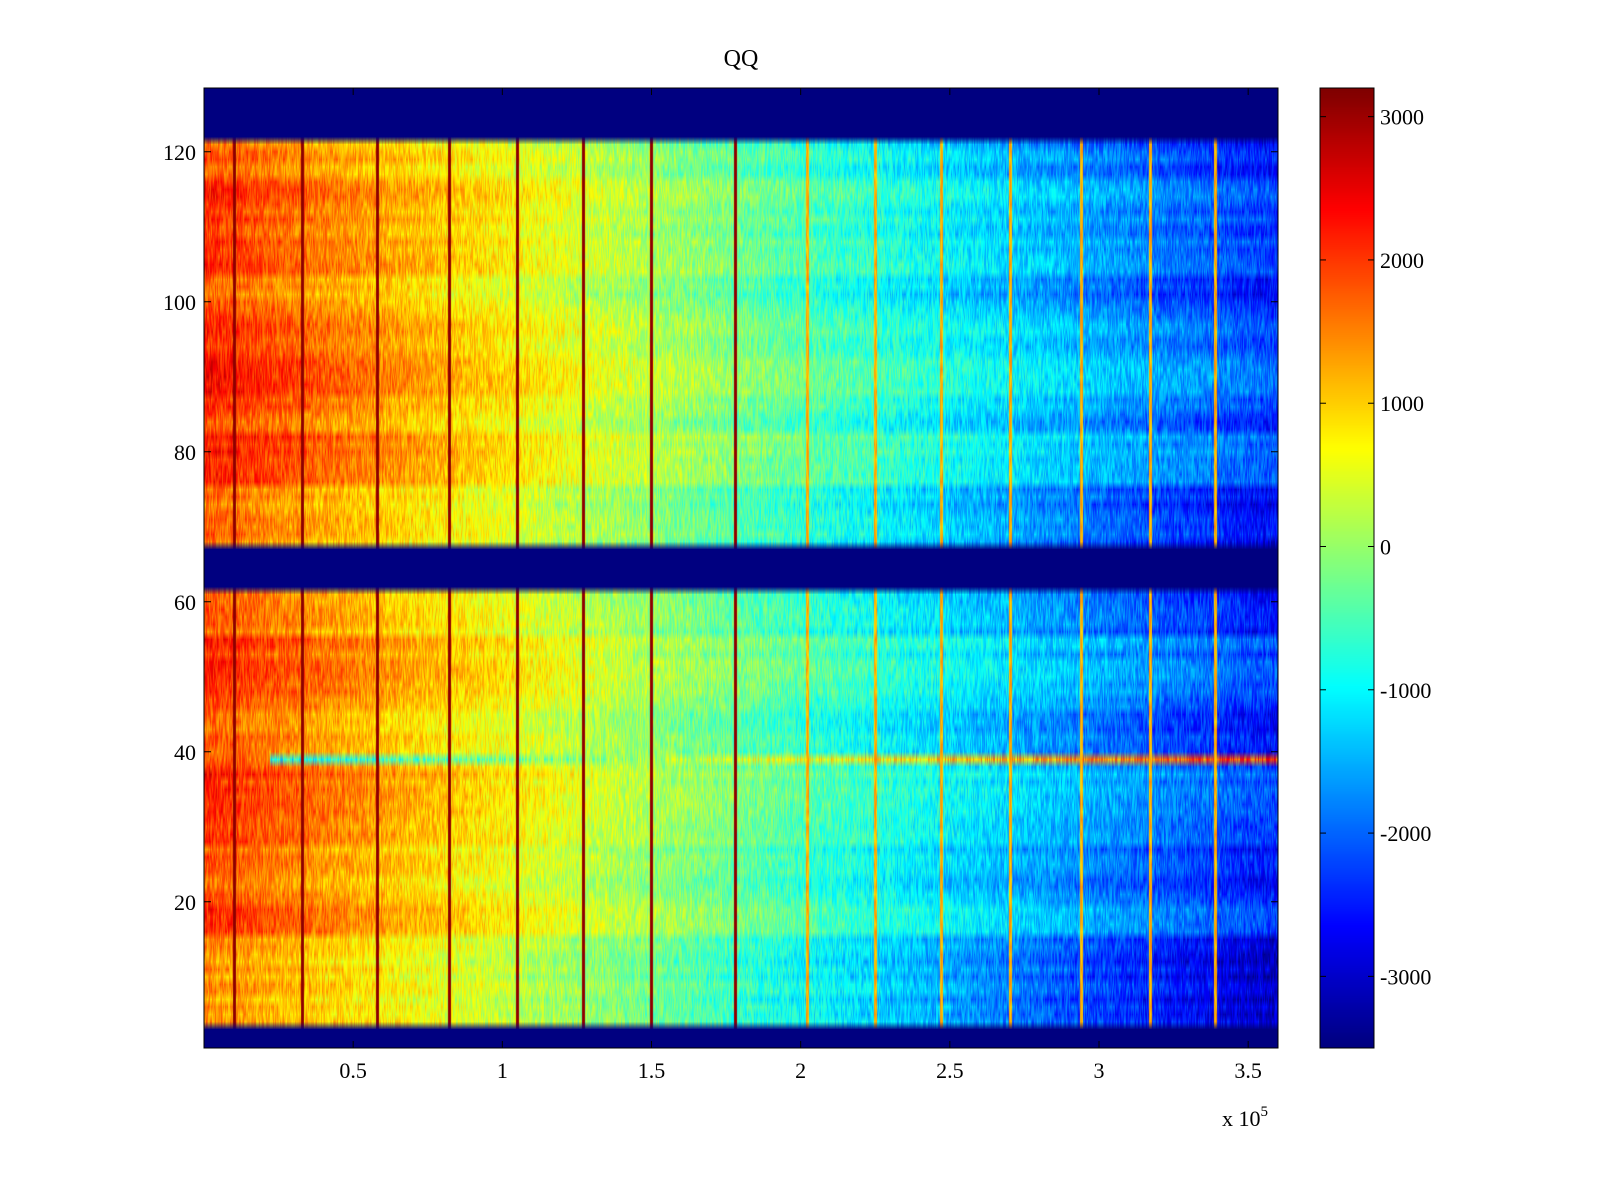 This screenshot has width=1600, height=1200. What do you see at coordinates (1402, 403) in the screenshot?
I see `colorbar-tick-label: 1000` at bounding box center [1402, 403].